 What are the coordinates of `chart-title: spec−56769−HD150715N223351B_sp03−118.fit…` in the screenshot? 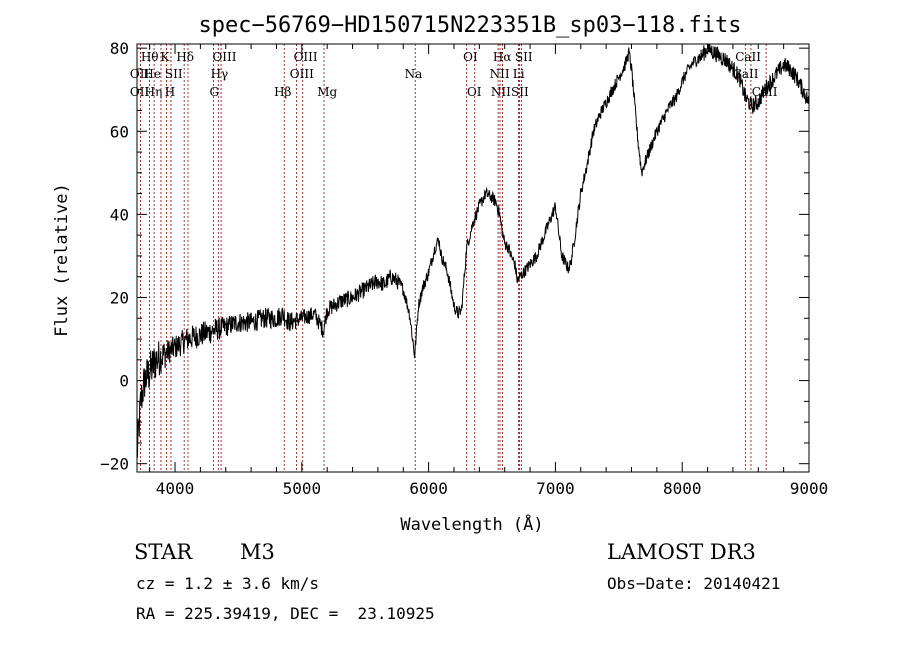 It's located at (469, 25).